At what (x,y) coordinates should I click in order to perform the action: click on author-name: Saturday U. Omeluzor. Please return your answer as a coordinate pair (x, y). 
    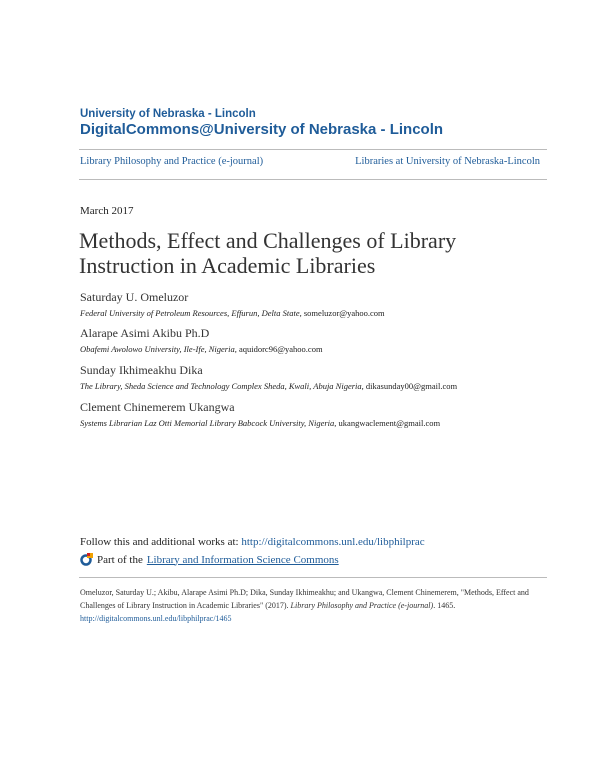
    Looking at the image, I should click on (134, 297).